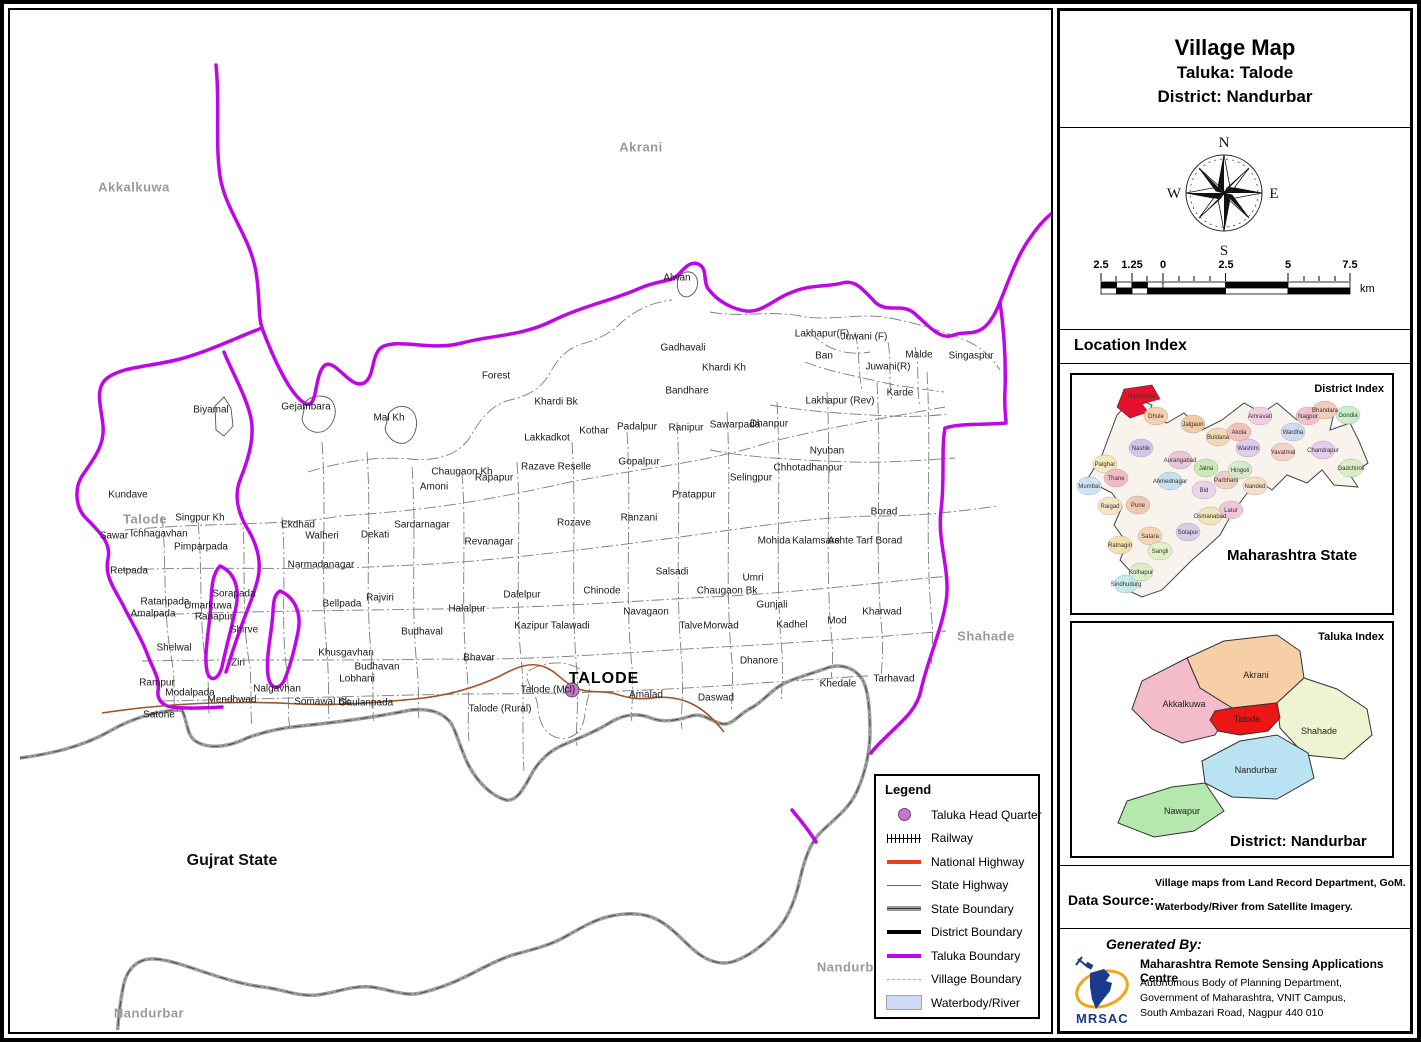 The height and width of the screenshot is (1042, 1421). I want to click on taluka-polygon-nawapur, so click(1171, 810).